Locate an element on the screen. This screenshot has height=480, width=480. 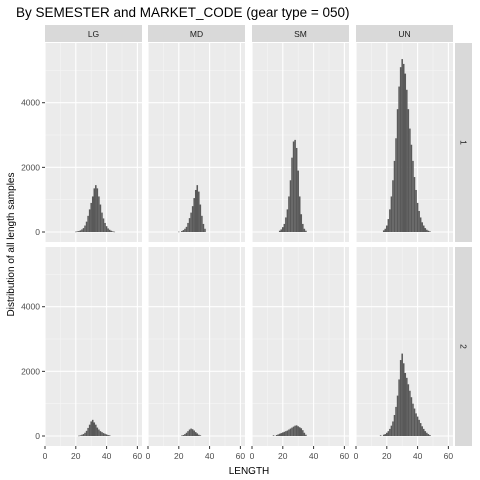
x-tick-label: 40 is located at coordinates (107, 456).